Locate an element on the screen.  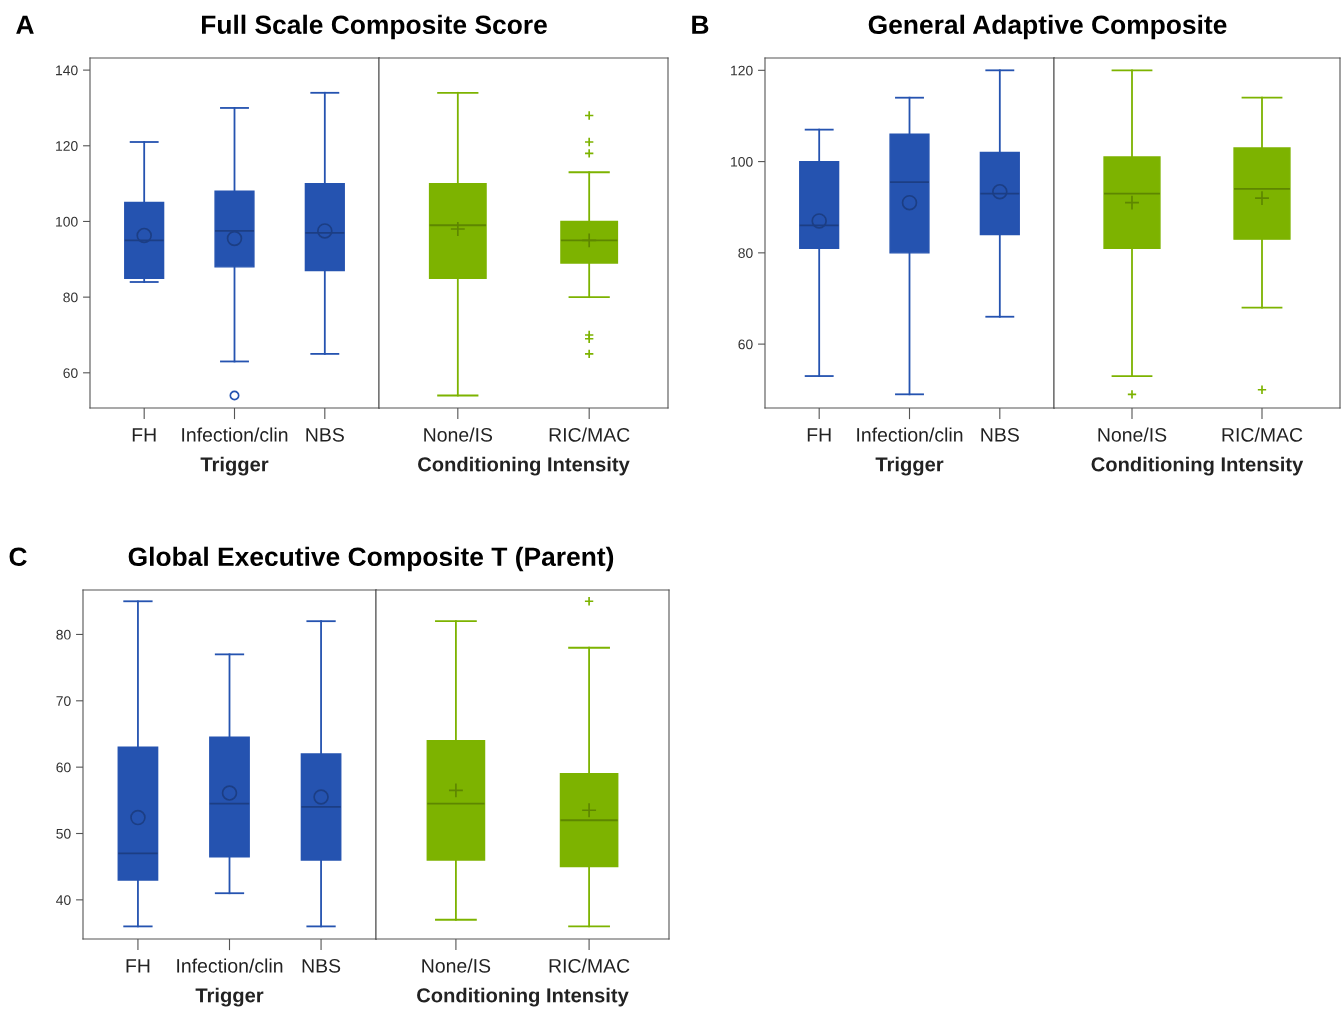
text: B is located at coordinates (700, 24).